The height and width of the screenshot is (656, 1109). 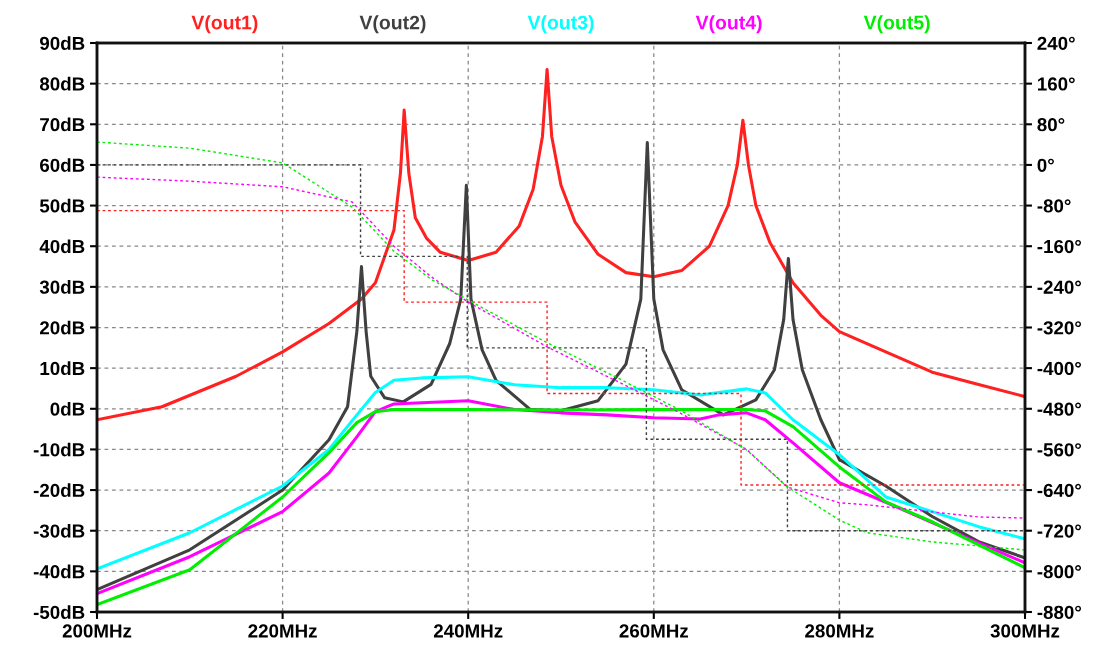 I want to click on y2-tick-label: 80°, so click(x=1051, y=124).